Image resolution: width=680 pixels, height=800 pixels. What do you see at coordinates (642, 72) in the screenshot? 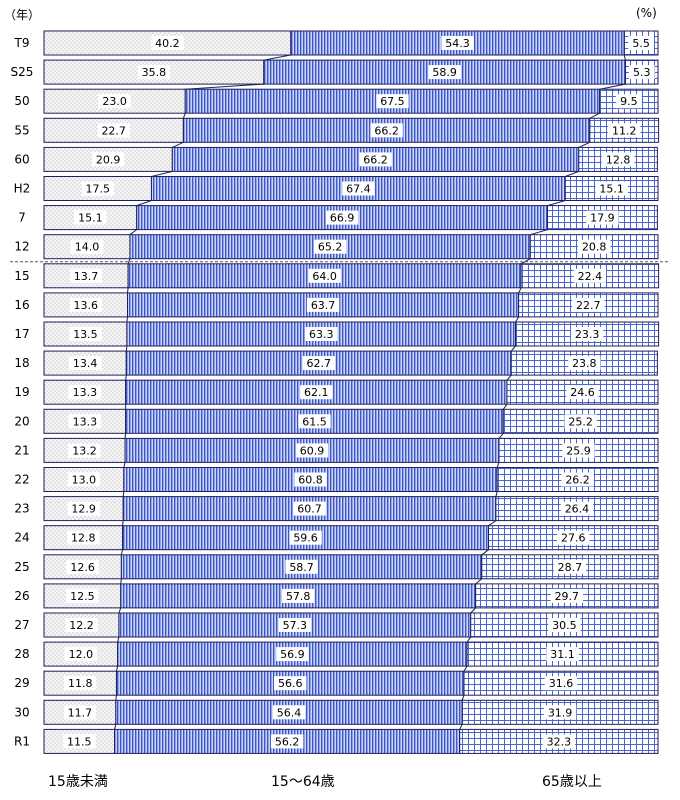
I see `value-label-65plus-S25: 5.3` at bounding box center [642, 72].